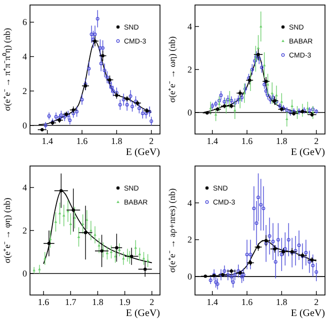  I want to click on y-axis-title: σ(e⁺e⁻ → ωη) (nb), so click(172, 69).